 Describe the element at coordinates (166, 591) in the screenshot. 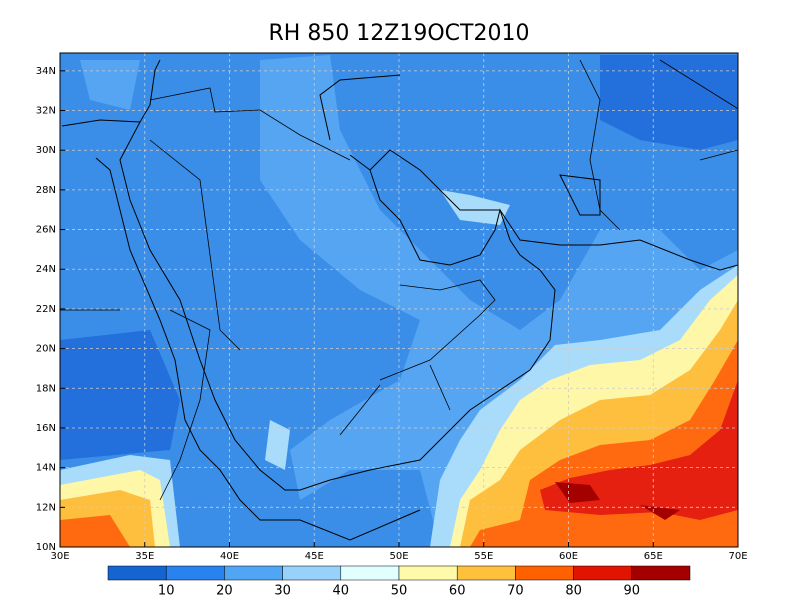

I see `colorbar-label: 10` at that location.